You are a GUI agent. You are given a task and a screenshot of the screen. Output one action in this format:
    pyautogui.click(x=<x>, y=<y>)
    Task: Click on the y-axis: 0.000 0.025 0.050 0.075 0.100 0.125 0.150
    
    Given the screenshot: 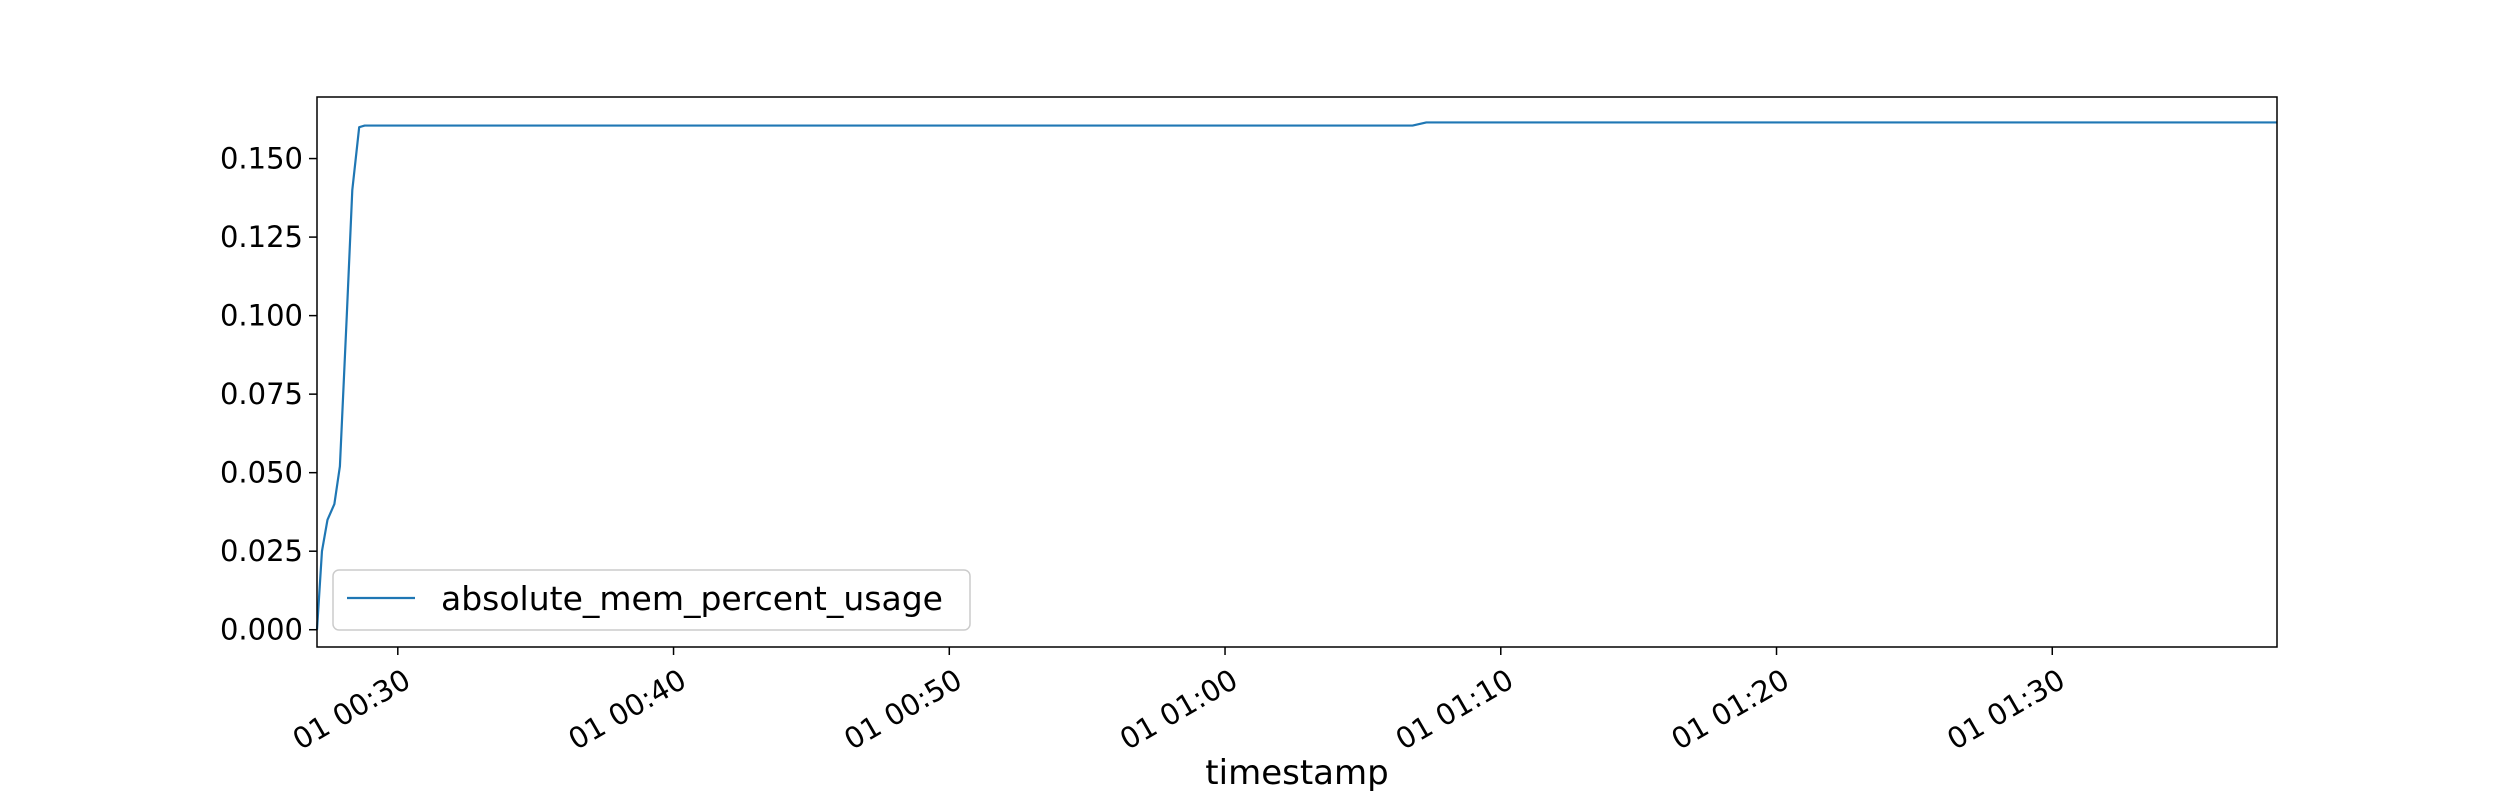 What is the action you would take?
    pyautogui.click(x=268, y=394)
    